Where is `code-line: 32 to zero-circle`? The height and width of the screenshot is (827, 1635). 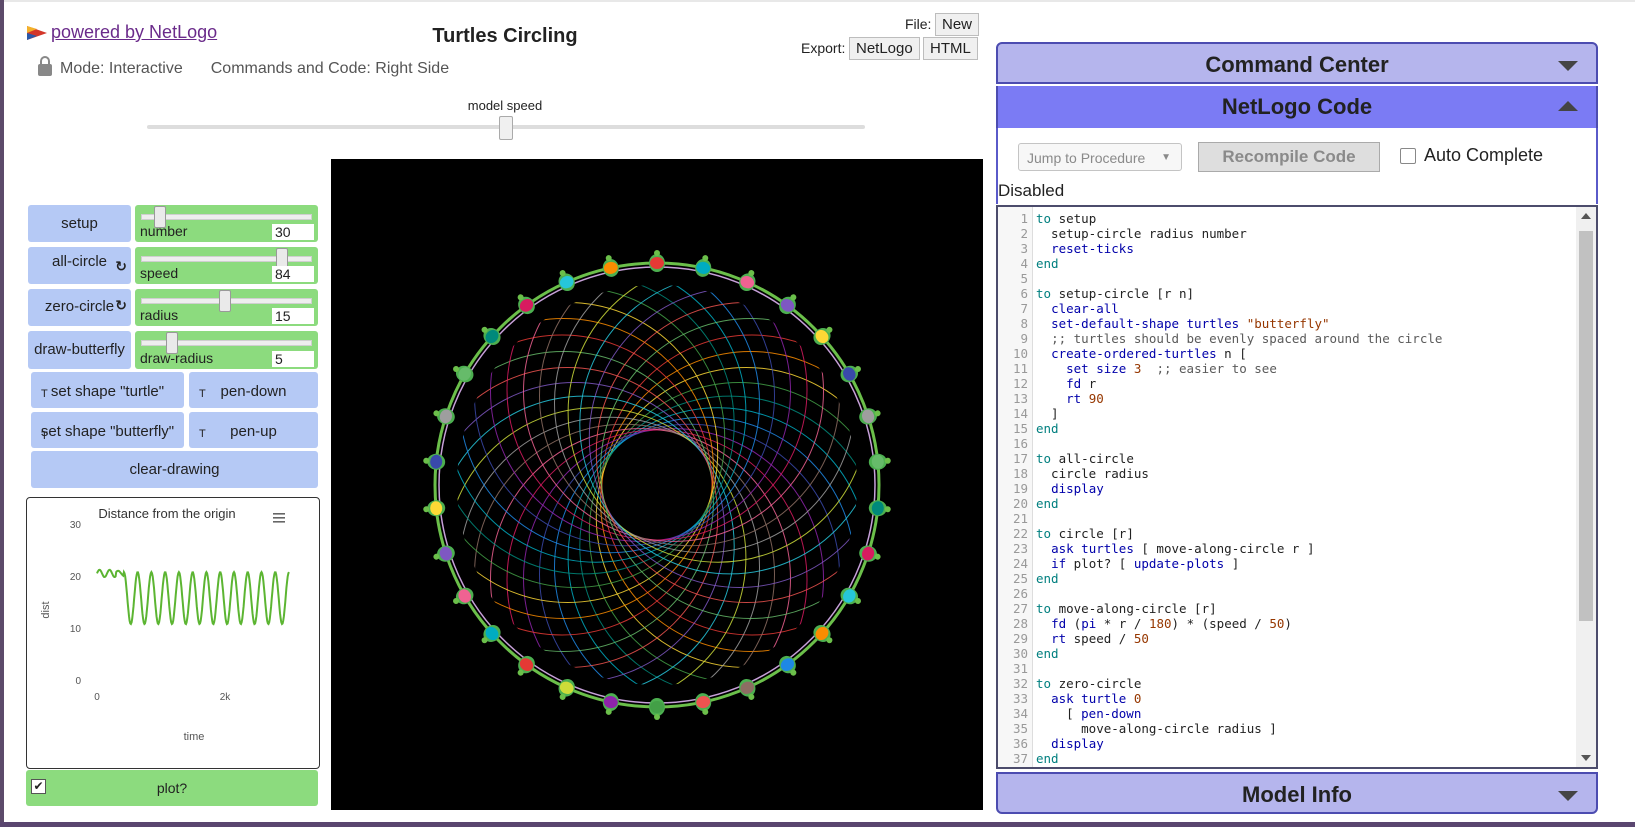 code-line: 32 to zero-circle is located at coordinates (1220, 683).